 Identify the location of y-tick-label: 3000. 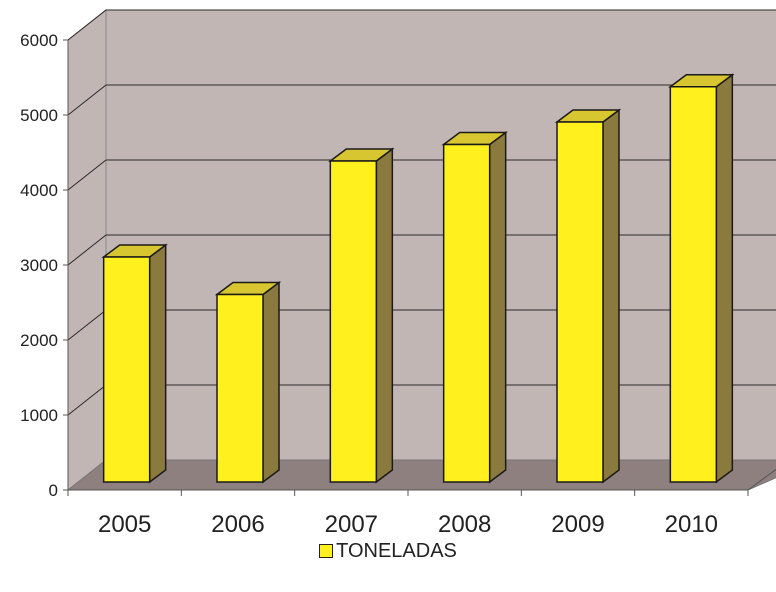
(39, 265).